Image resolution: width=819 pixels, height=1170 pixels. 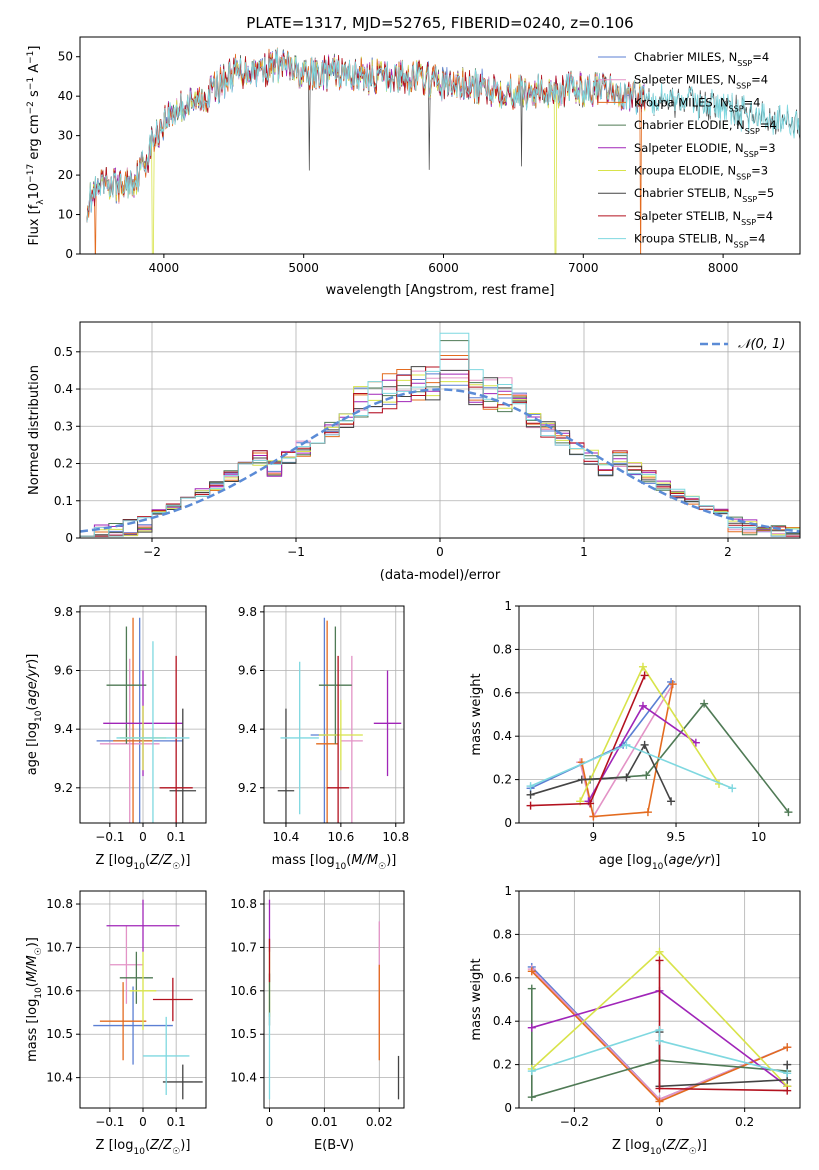 I want to click on y-tick-label: 9.6, so click(x=247, y=671).